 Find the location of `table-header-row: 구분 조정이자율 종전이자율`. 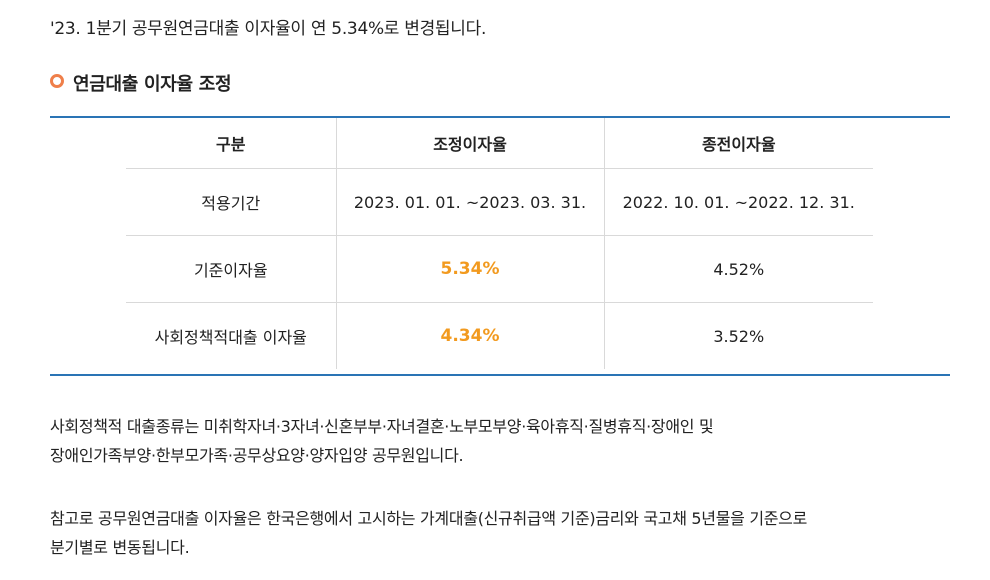

table-header-row: 구분 조정이자율 종전이자율 is located at coordinates (499, 143).